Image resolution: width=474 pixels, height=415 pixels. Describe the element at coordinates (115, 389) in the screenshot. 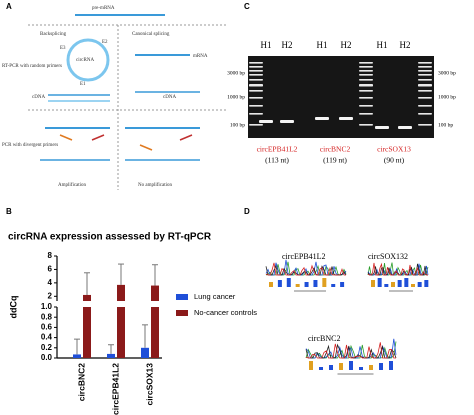

I see `x-tick-label: circEPB41L2` at that location.